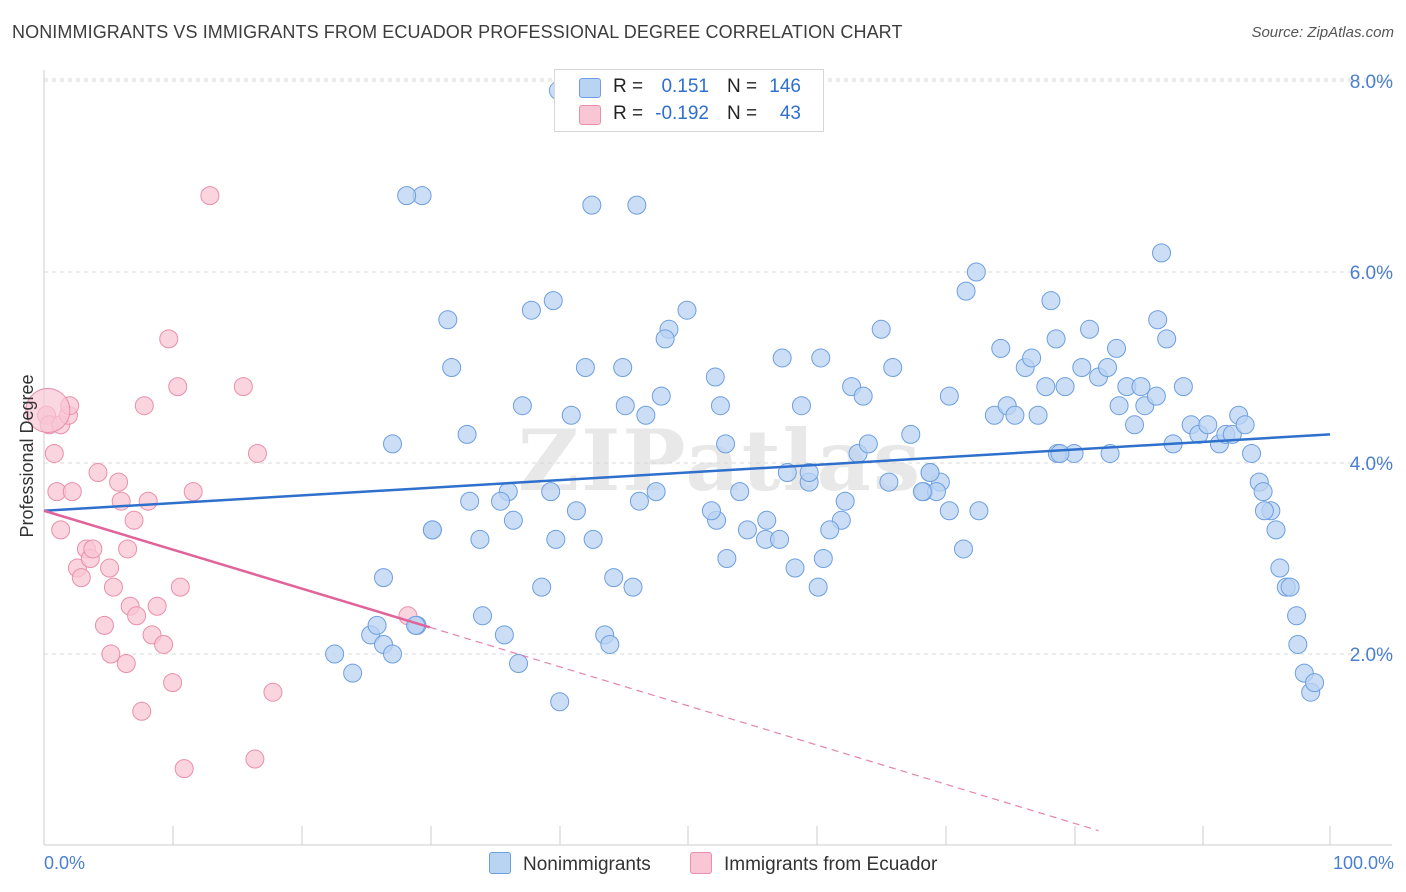 This screenshot has height=892, width=1406. Describe the element at coordinates (587, 864) in the screenshot. I see `legend-label-nonimmigrants: Nonimmigrants` at that location.